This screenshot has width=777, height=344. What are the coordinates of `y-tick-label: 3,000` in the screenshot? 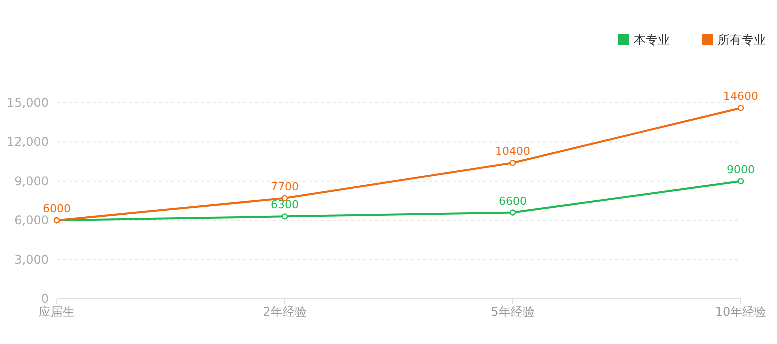 It's located at (31, 259).